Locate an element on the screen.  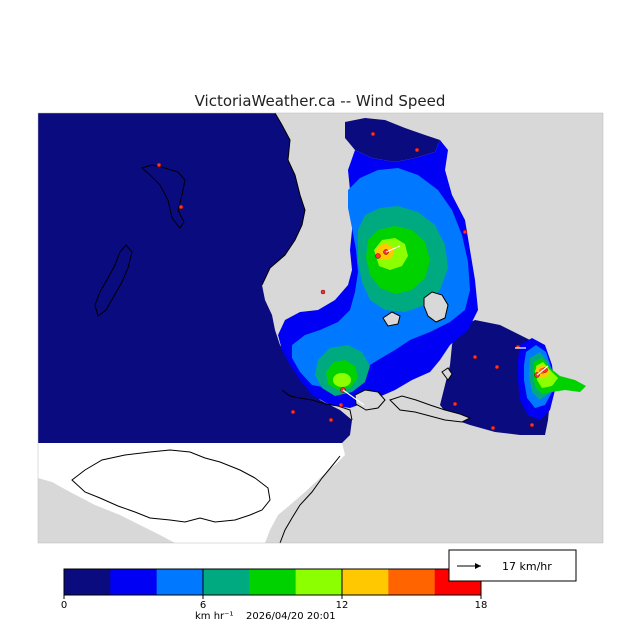
map-timestamp: 2026/04/20 20:01 is located at coordinates (291, 616).